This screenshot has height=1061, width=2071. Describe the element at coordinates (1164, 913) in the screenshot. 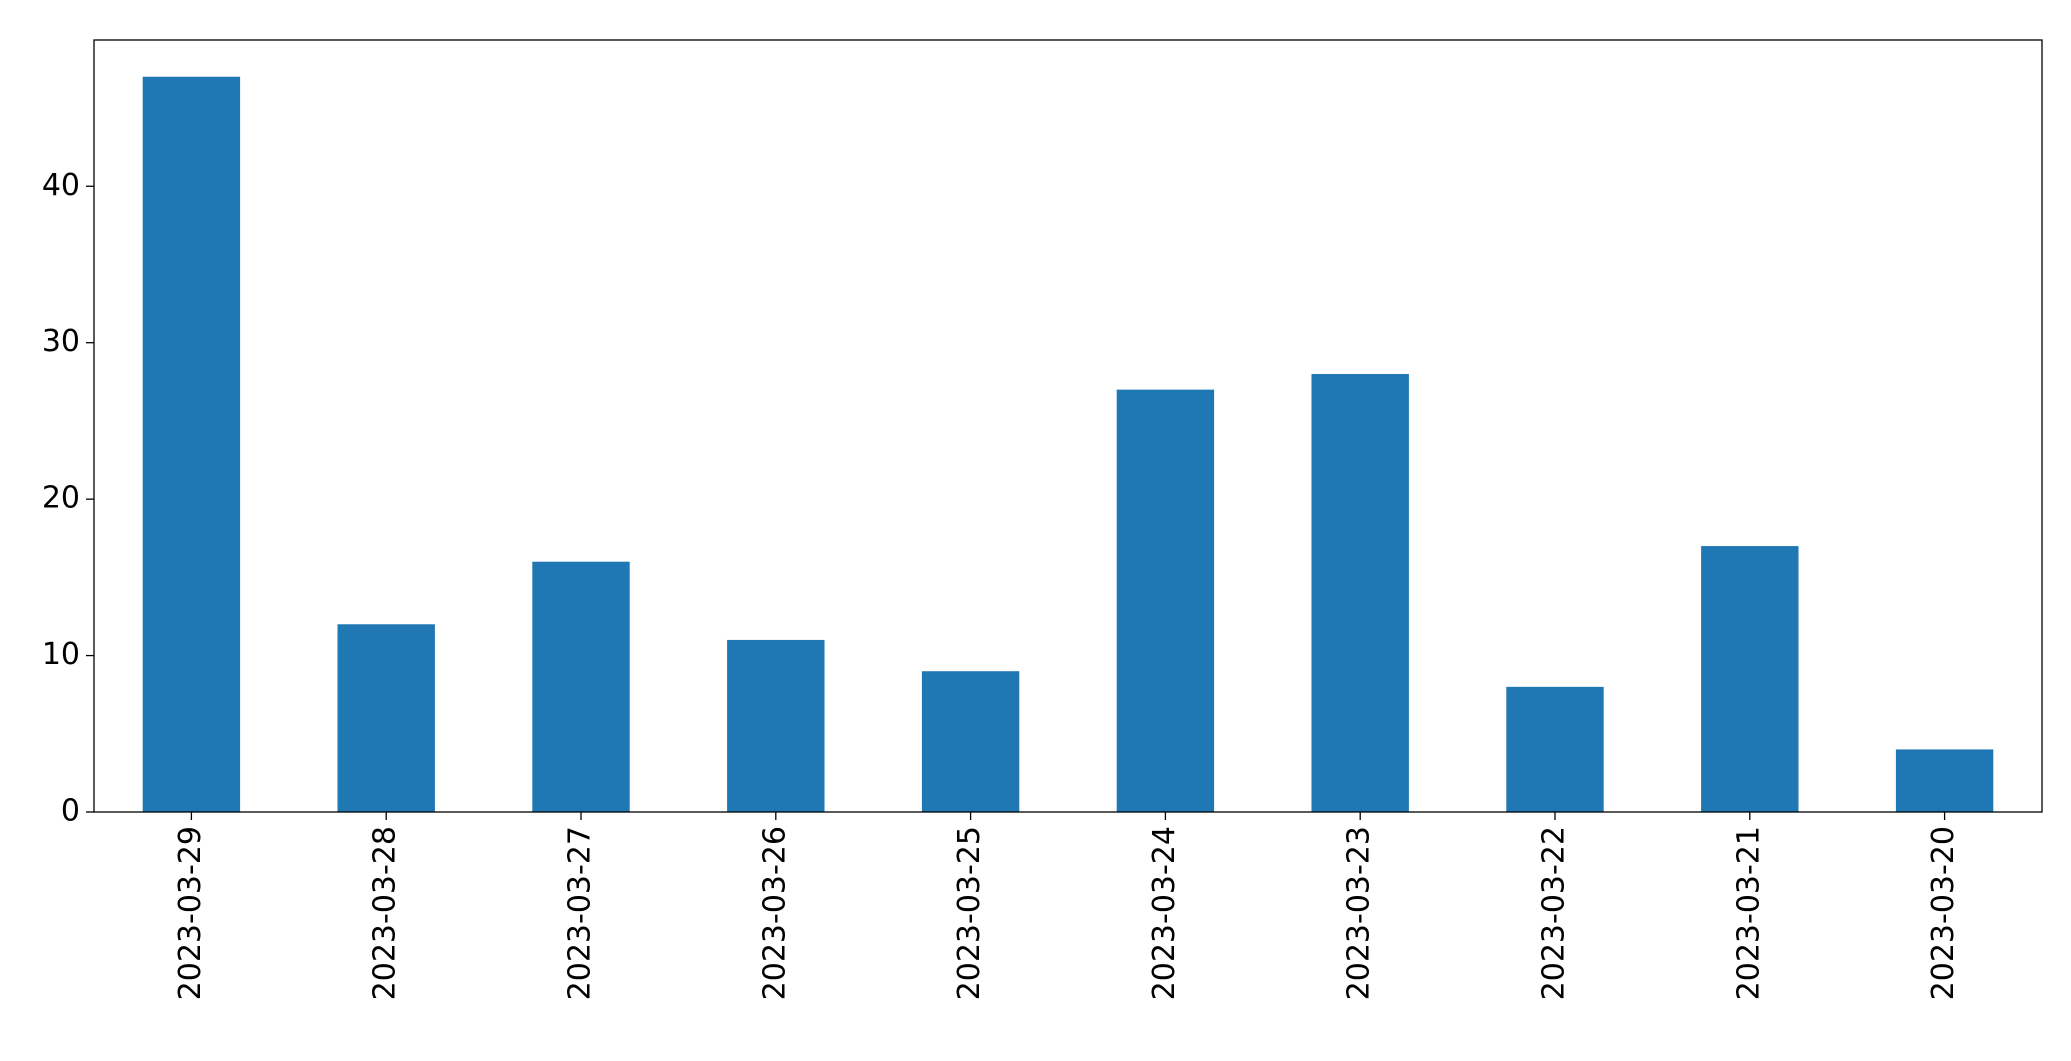

I see `x-tick-label: 2023-03-24` at that location.